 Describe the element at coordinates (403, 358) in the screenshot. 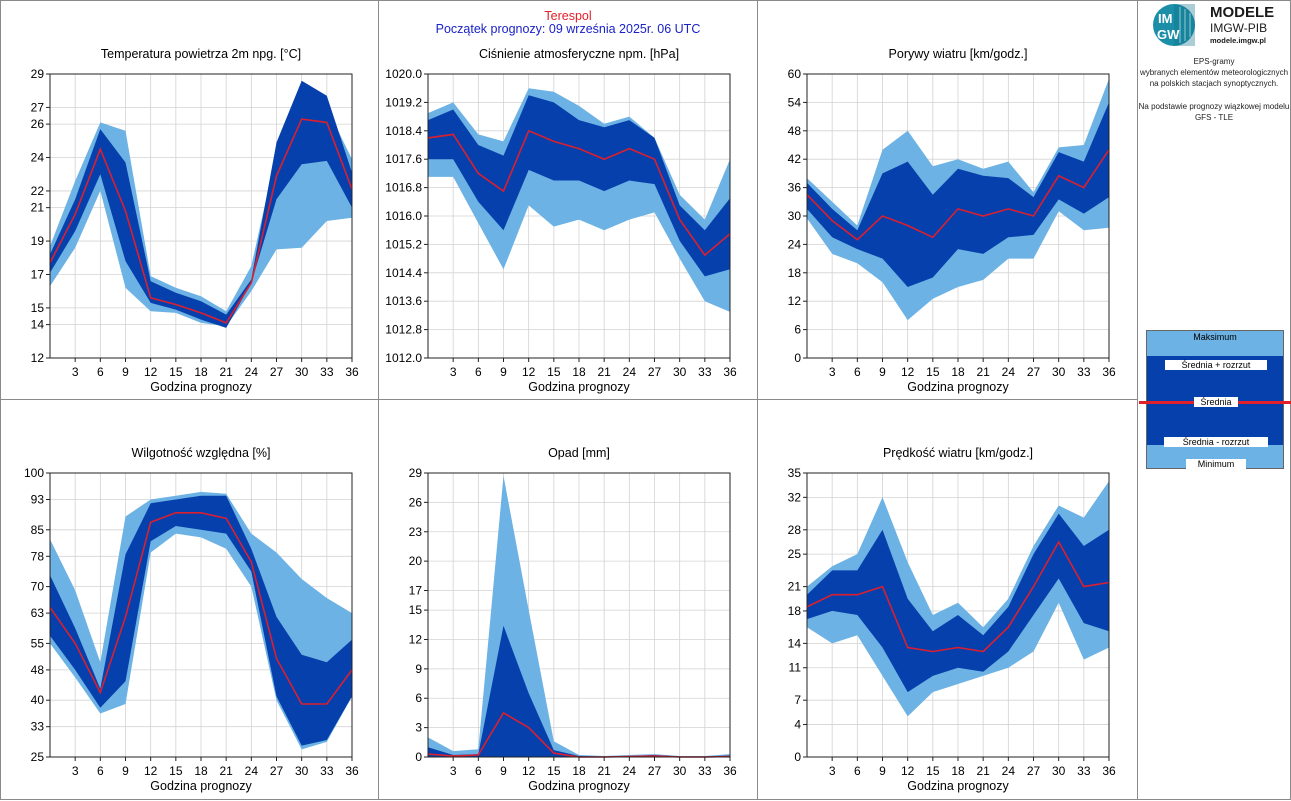

I see `pressure-ytick-label: 1012.0` at that location.